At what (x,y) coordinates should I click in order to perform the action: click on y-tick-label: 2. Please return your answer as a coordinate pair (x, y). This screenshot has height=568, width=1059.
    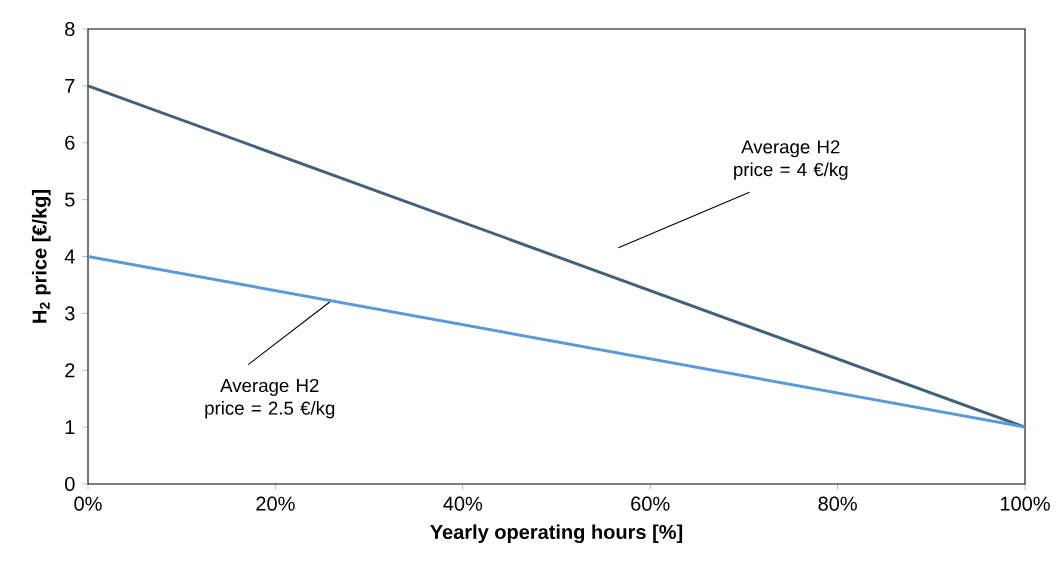
    Looking at the image, I should click on (70, 370).